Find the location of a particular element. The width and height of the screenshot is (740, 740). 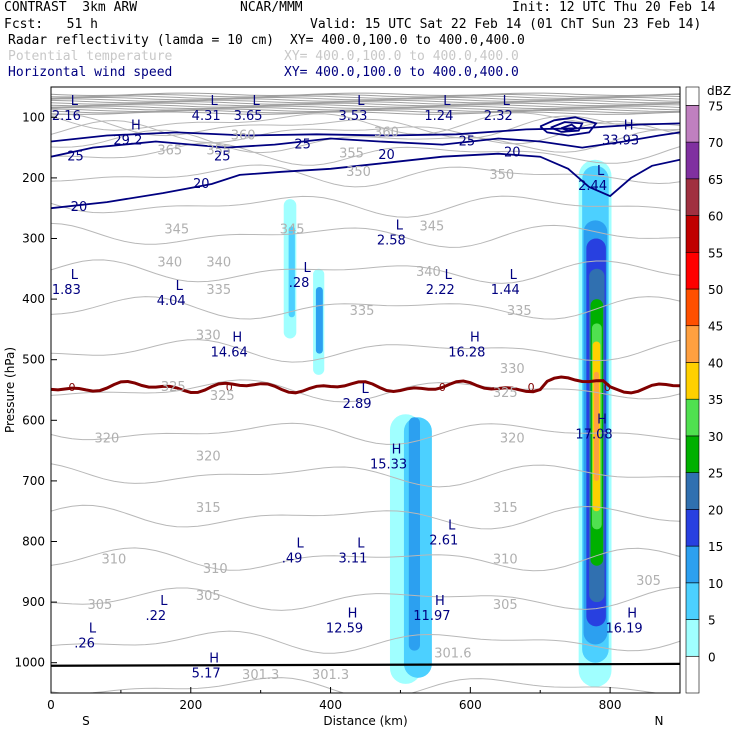

theta-label: 360 is located at coordinates (243, 135).